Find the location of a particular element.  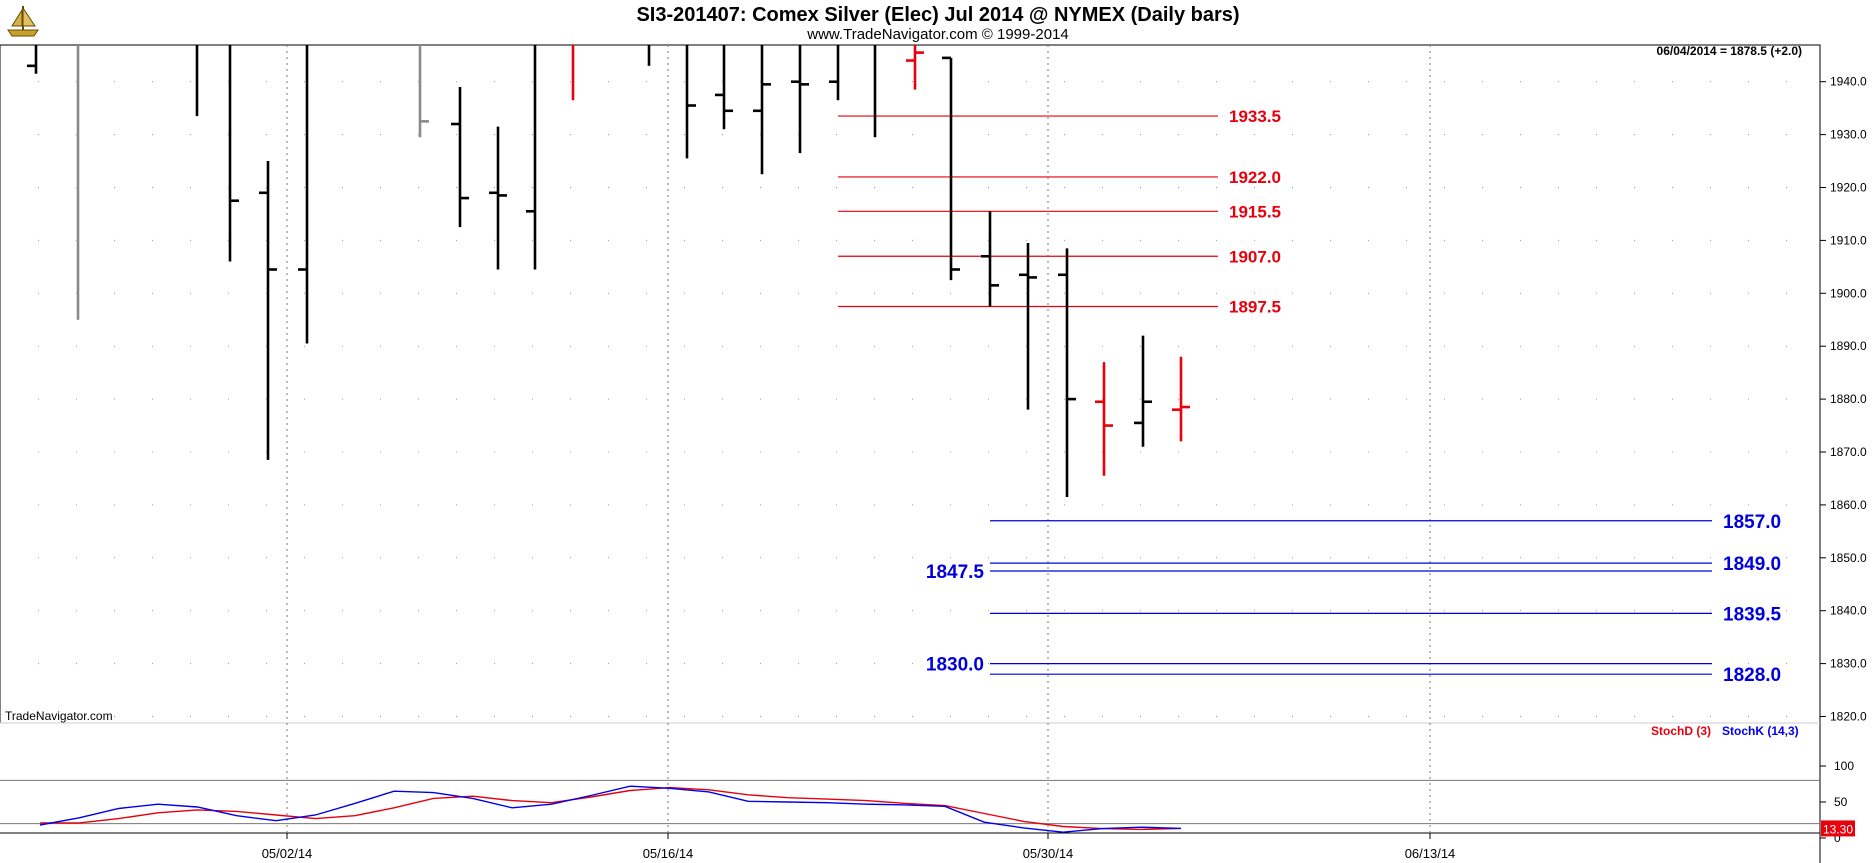

date-tick-label: 06/13/14 is located at coordinates (1430, 853).